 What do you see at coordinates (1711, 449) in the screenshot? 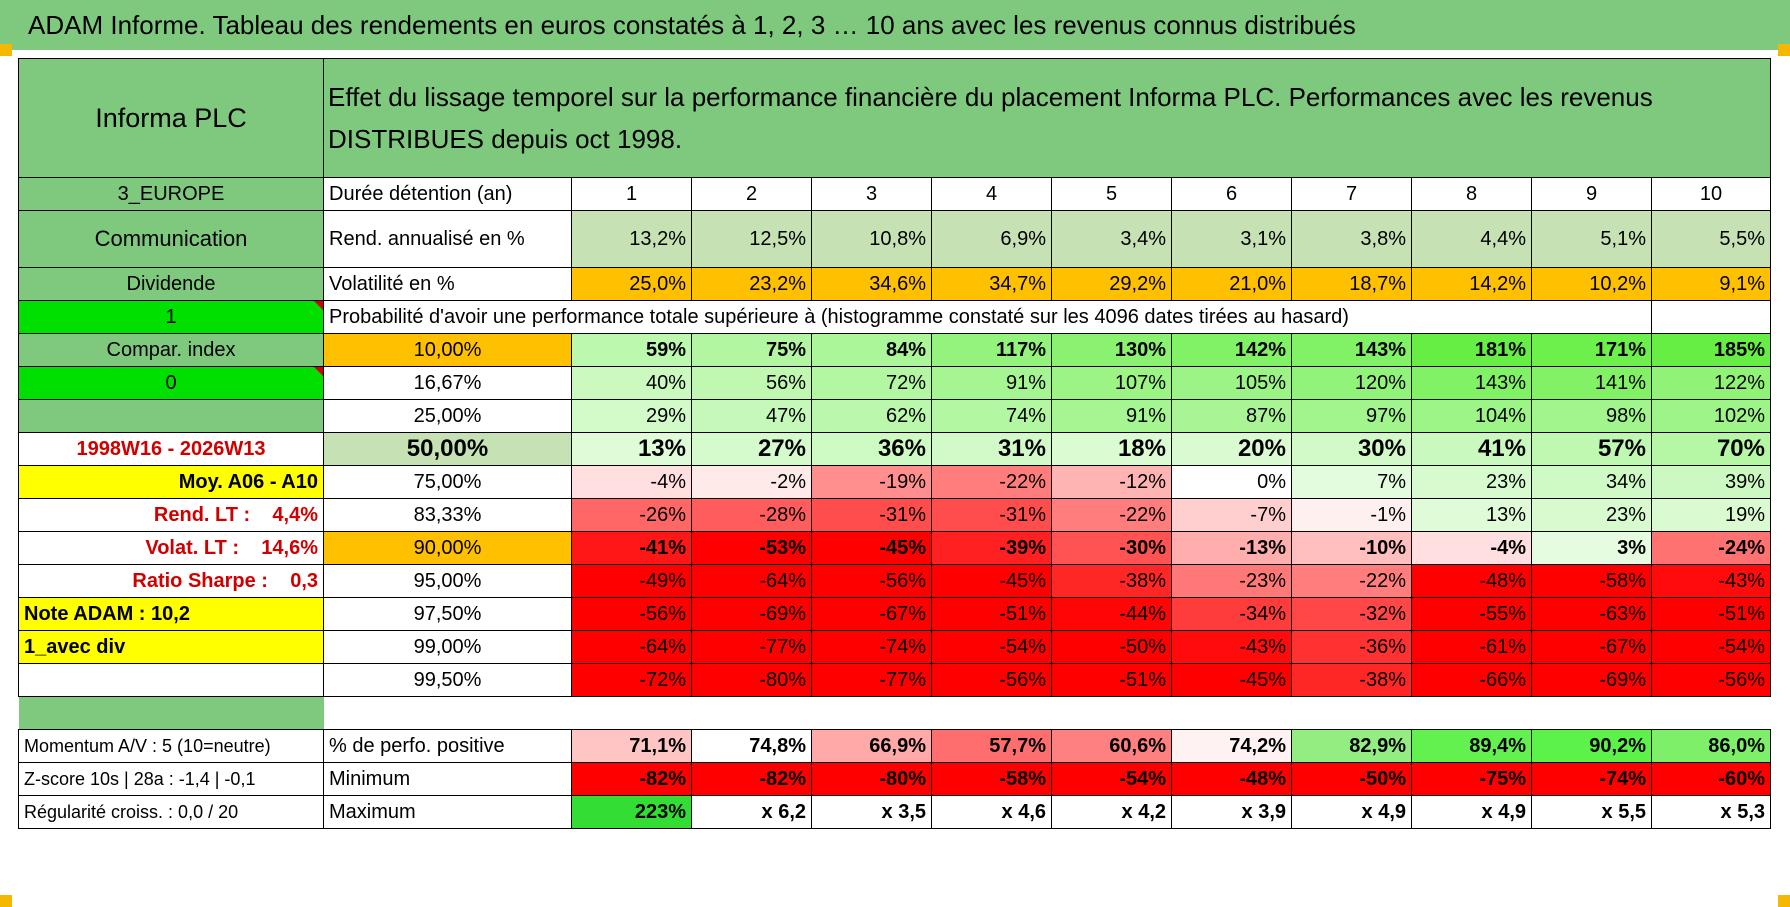
I see `probability-value: 70%` at bounding box center [1711, 449].